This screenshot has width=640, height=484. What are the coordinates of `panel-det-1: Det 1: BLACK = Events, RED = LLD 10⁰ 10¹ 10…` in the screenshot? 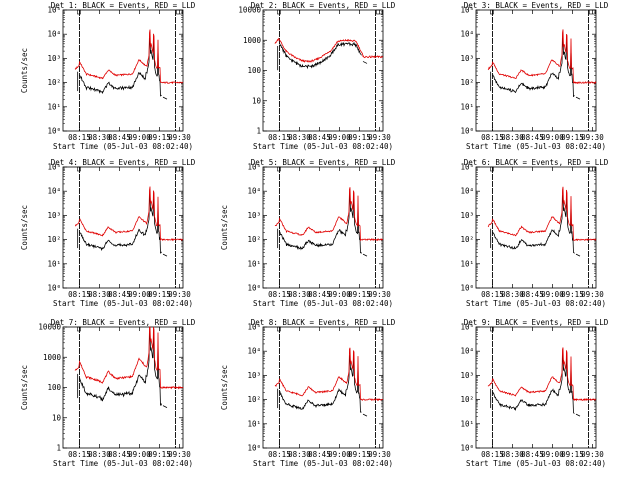 It's located at (108, 76).